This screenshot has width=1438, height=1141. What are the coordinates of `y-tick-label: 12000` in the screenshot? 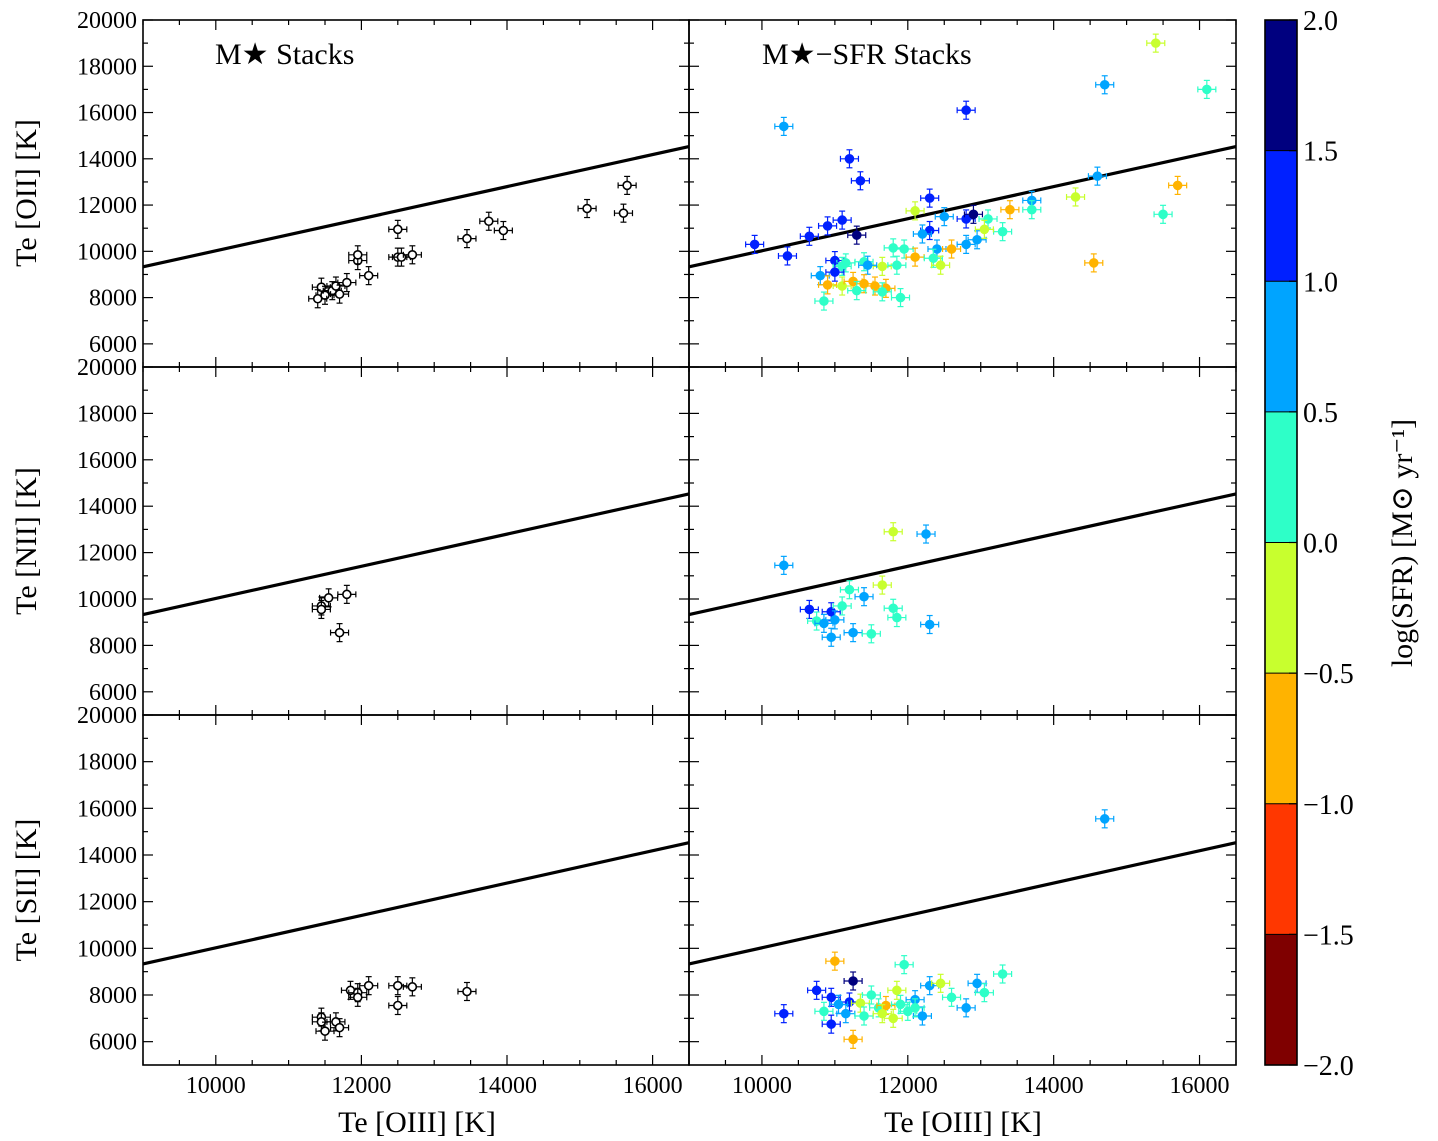 It's located at (107, 206).